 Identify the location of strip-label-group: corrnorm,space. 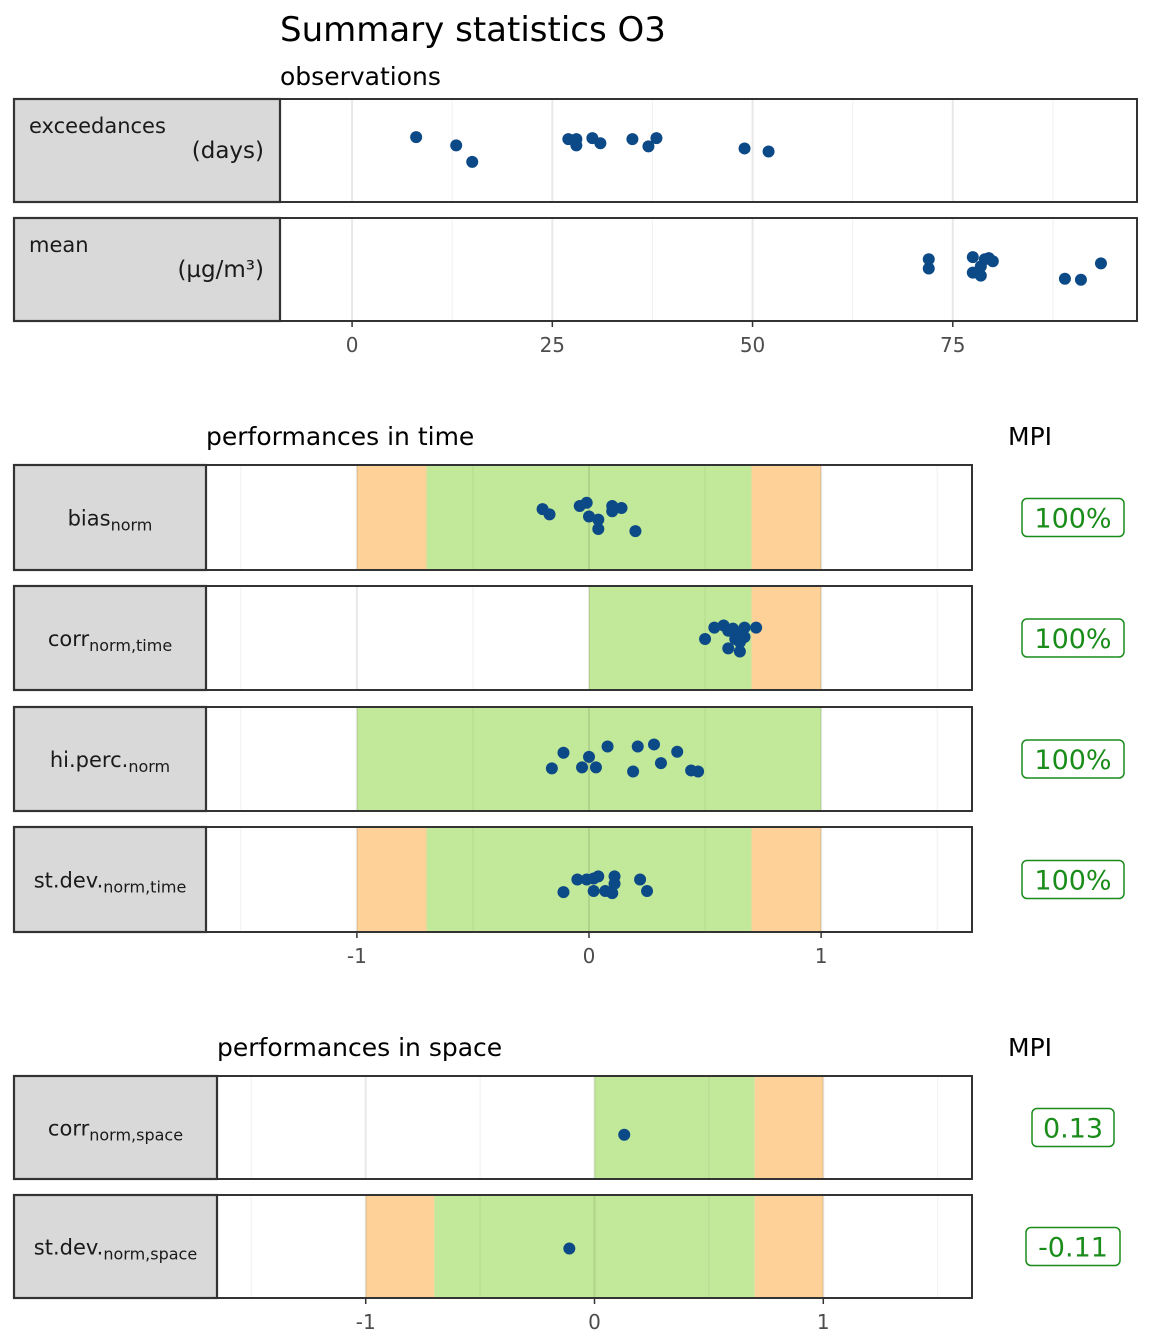
(115, 1131).